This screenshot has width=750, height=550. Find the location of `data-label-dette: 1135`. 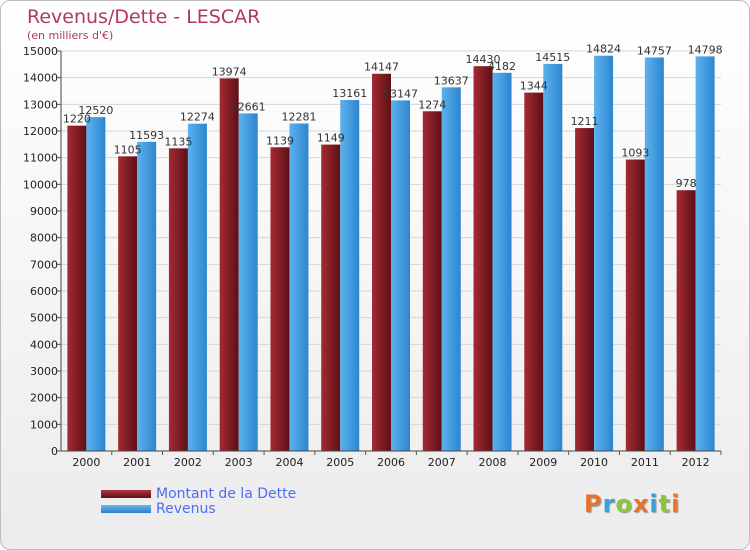

data-label-dette: 1135 is located at coordinates (178, 141).